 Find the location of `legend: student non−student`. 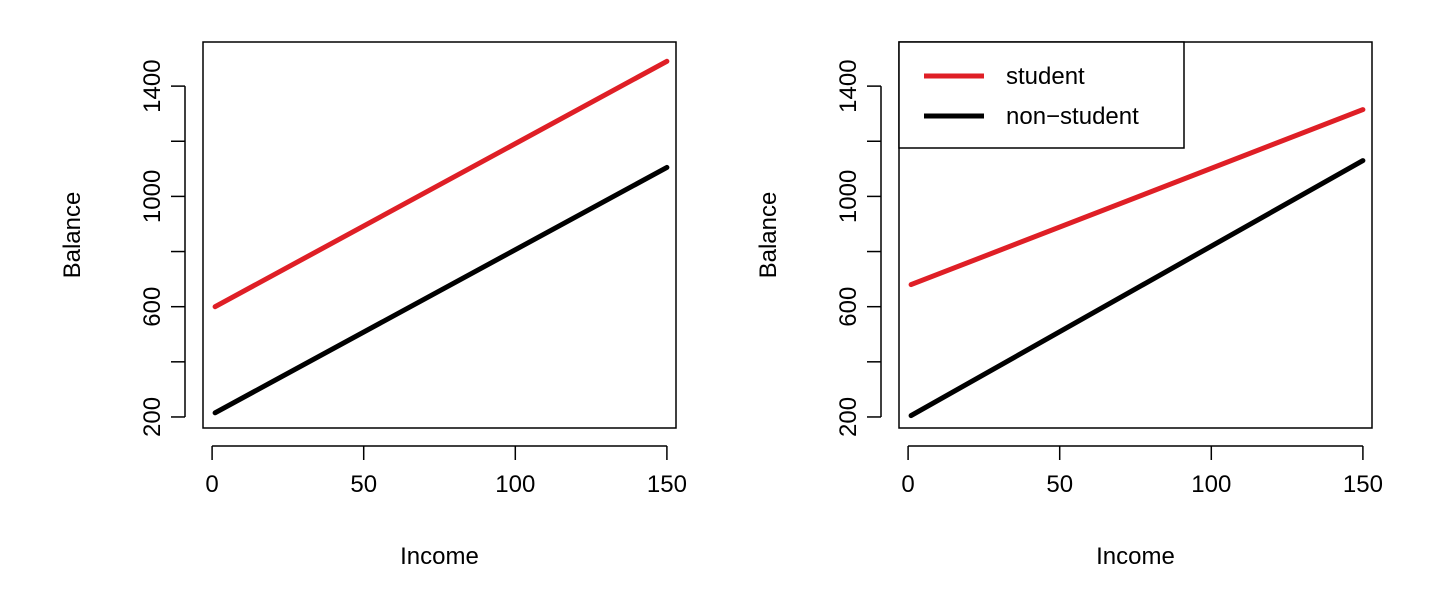

legend: student non−student is located at coordinates (1041, 95).